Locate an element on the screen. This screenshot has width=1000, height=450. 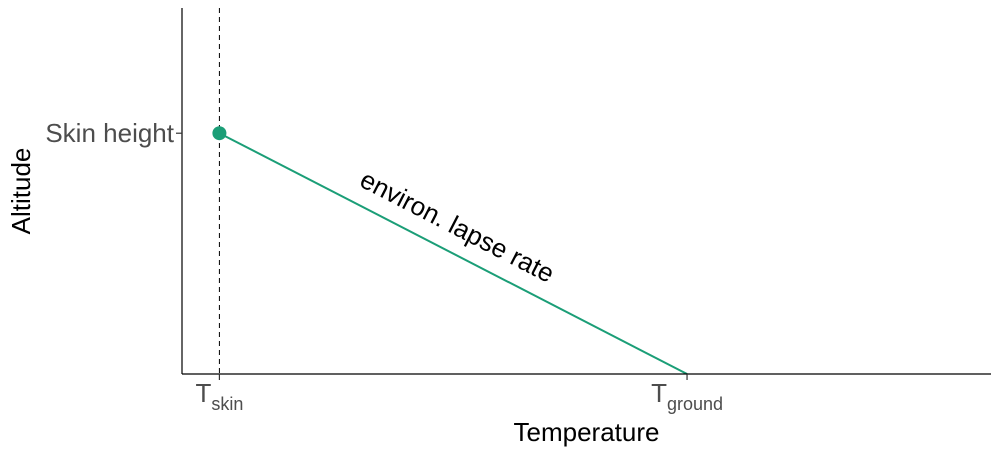
x-tick-label-t-ground-base: T is located at coordinates (659, 393).